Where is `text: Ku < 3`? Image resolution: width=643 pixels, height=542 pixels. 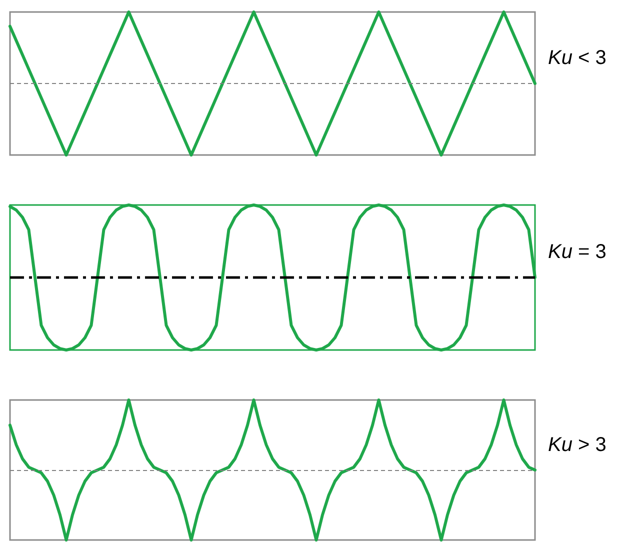 text: Ku < 3 is located at coordinates (577, 58).